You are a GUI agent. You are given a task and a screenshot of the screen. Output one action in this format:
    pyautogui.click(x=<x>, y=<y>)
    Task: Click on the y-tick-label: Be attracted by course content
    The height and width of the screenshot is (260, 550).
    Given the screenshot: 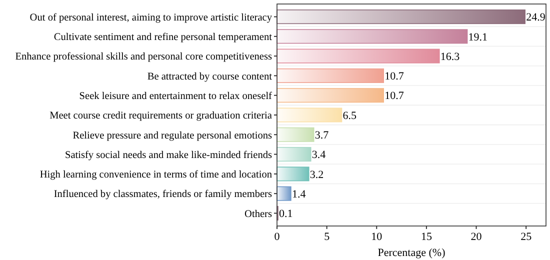 What is the action you would take?
    pyautogui.click(x=209, y=76)
    